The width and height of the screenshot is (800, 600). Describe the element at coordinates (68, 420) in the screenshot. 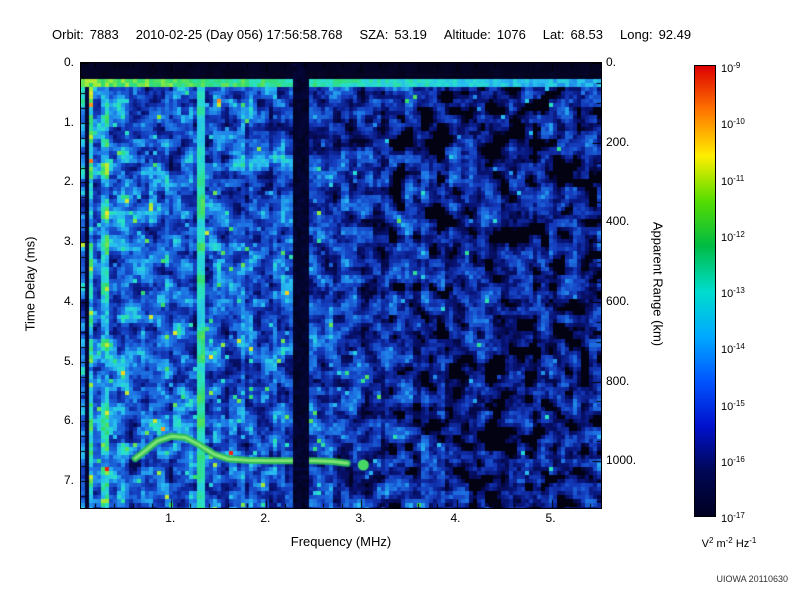

I see `y-tick-label: 6.` at that location.